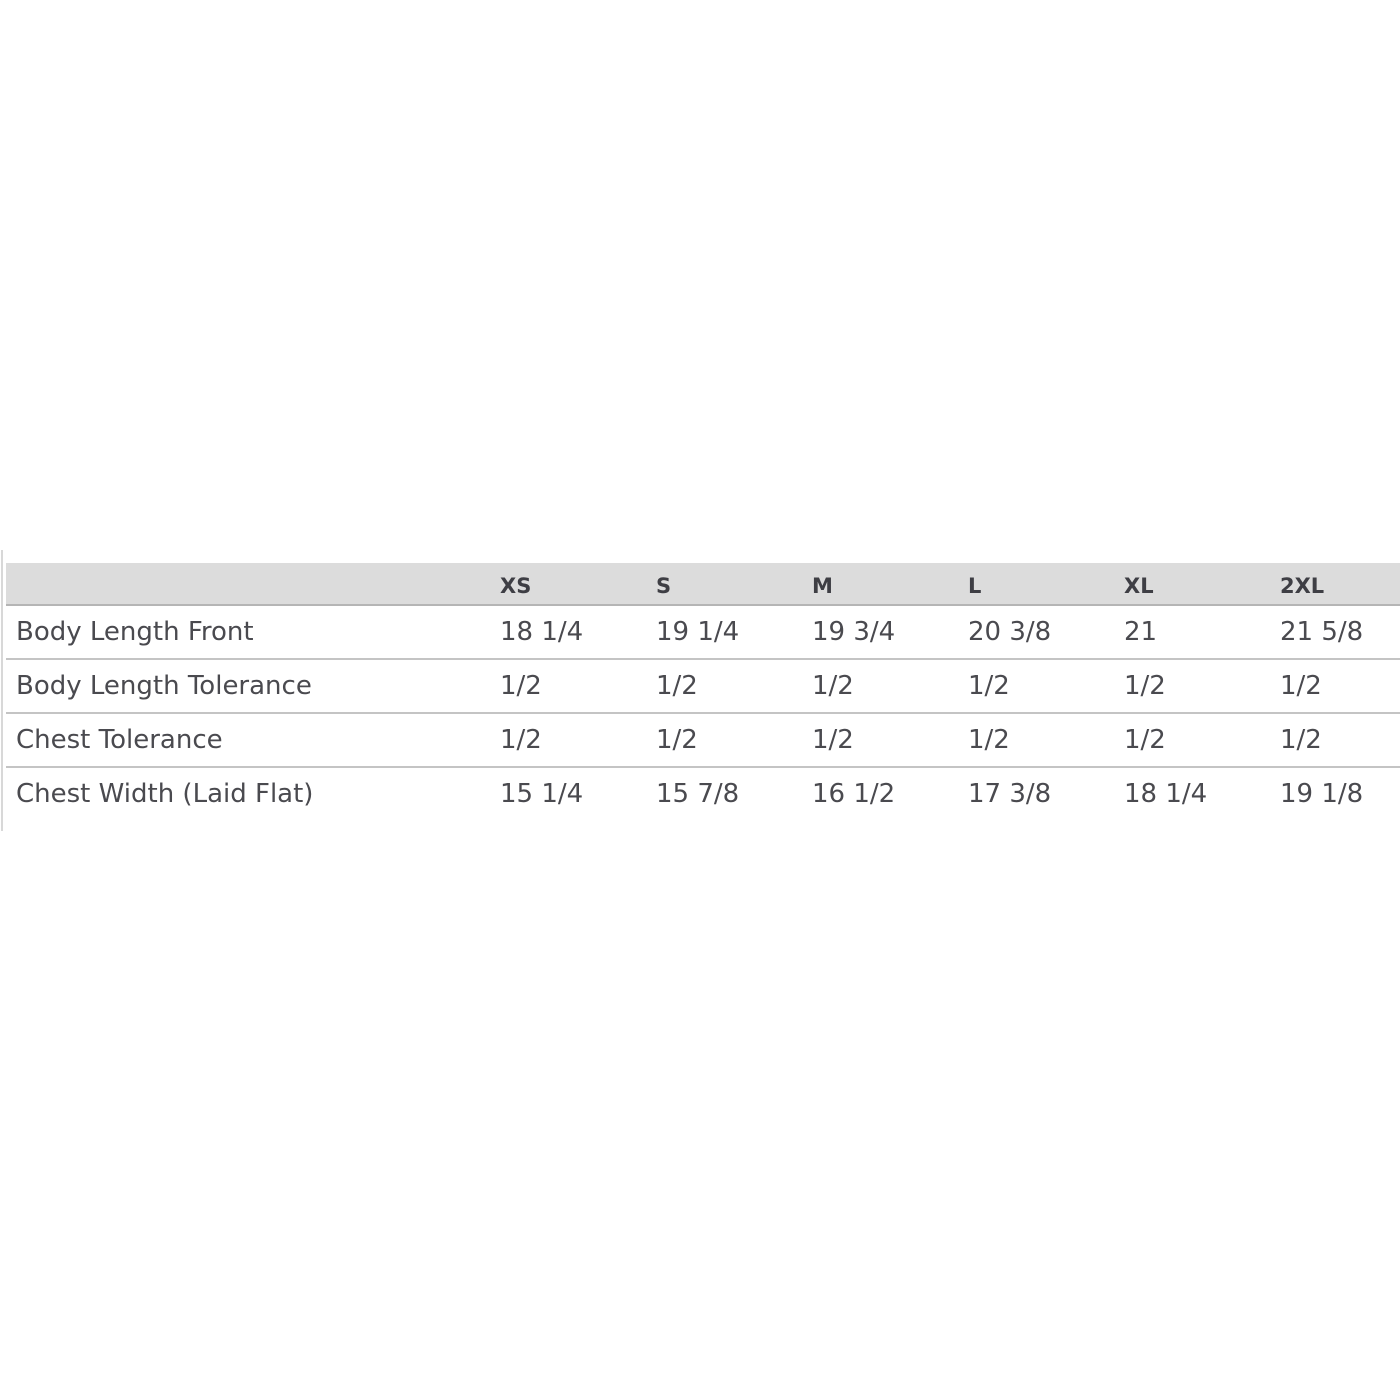  What do you see at coordinates (253, 740) in the screenshot?
I see `row-label: Chest Tolerance` at bounding box center [253, 740].